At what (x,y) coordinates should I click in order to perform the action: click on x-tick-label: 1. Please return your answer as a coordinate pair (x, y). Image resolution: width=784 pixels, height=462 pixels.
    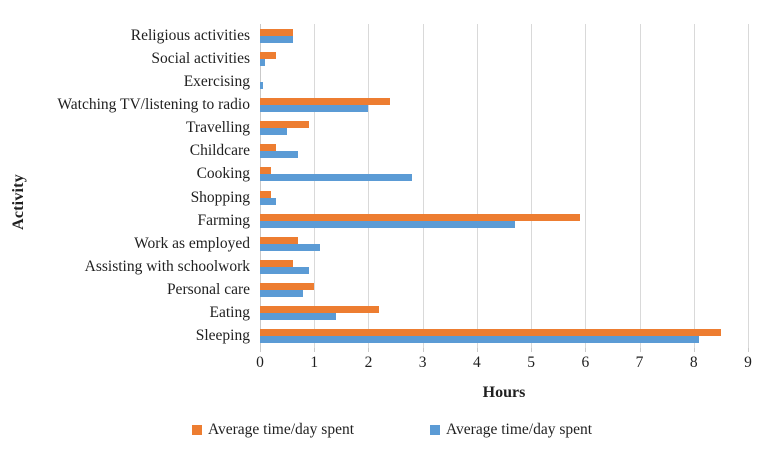
    Looking at the image, I should click on (314, 362).